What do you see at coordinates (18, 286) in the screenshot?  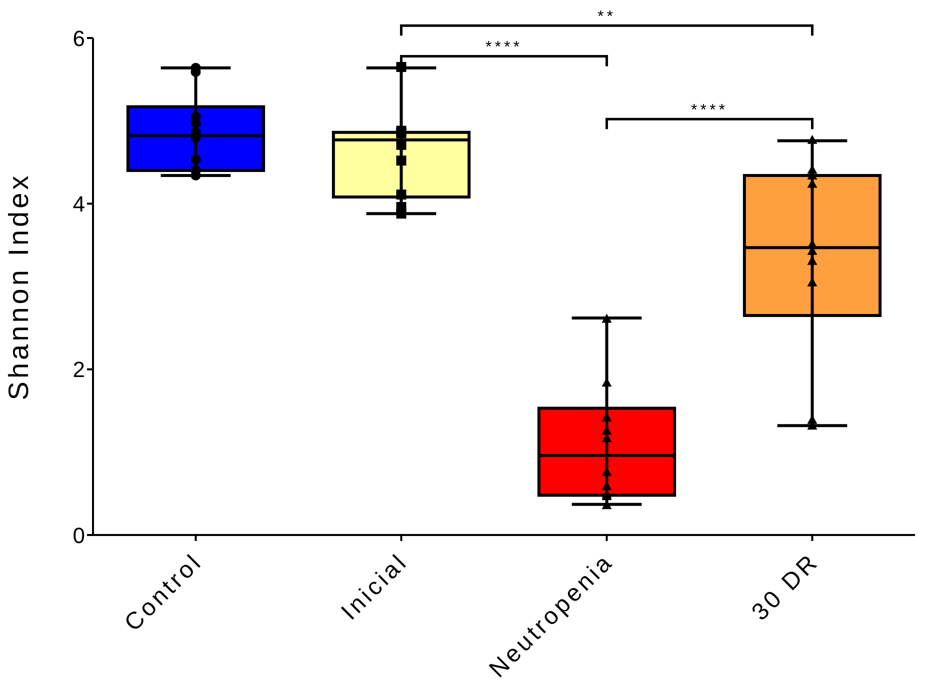 I see `y-axis-title: Shannon Index` at bounding box center [18, 286].